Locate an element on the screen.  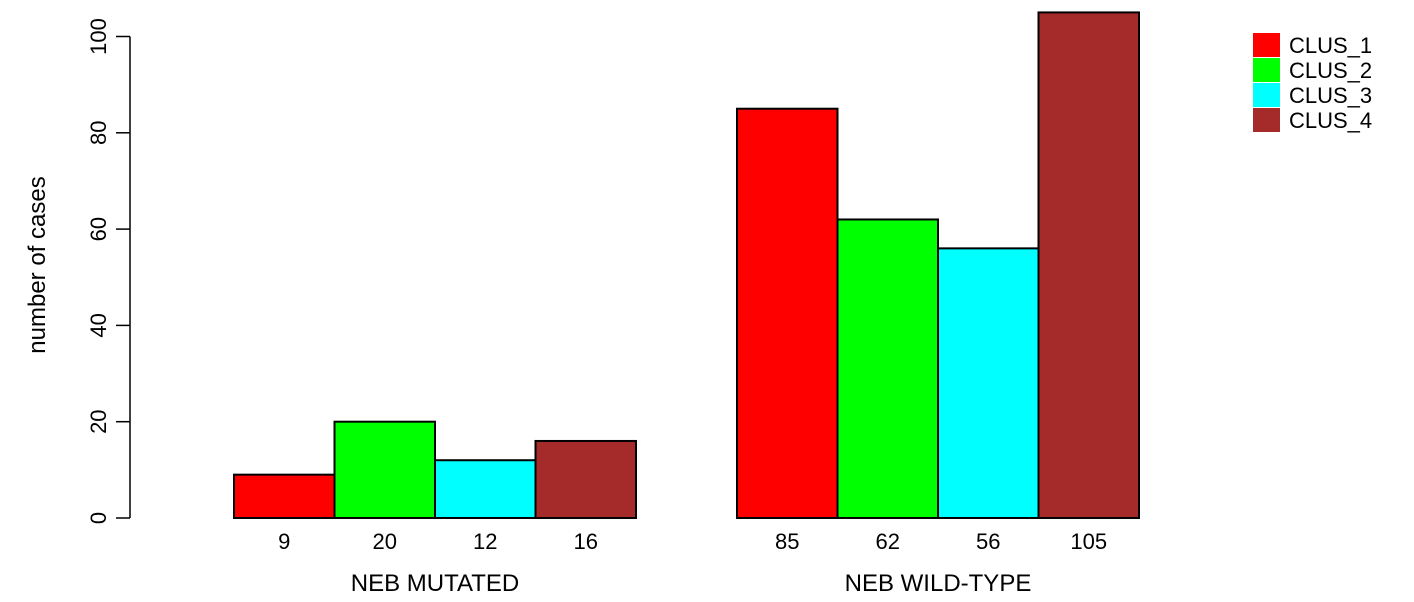
bar-value-label: 62 is located at coordinates (888, 541).